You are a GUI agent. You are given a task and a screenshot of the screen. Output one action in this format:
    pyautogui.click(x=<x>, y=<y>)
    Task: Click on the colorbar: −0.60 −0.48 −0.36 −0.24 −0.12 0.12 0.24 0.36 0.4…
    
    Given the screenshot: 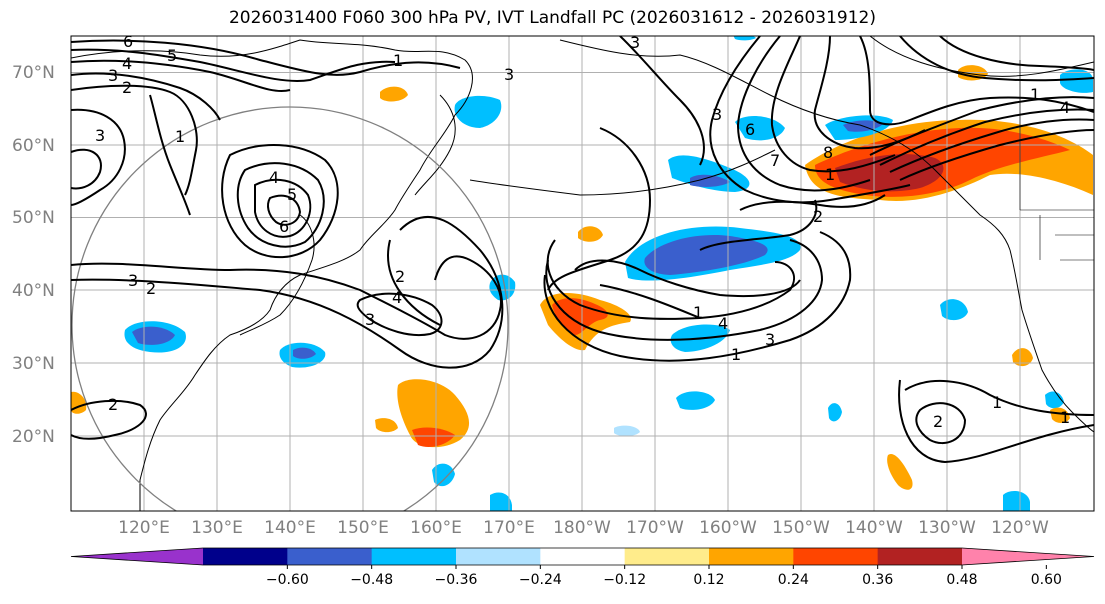 What is the action you would take?
    pyautogui.click(x=582, y=567)
    